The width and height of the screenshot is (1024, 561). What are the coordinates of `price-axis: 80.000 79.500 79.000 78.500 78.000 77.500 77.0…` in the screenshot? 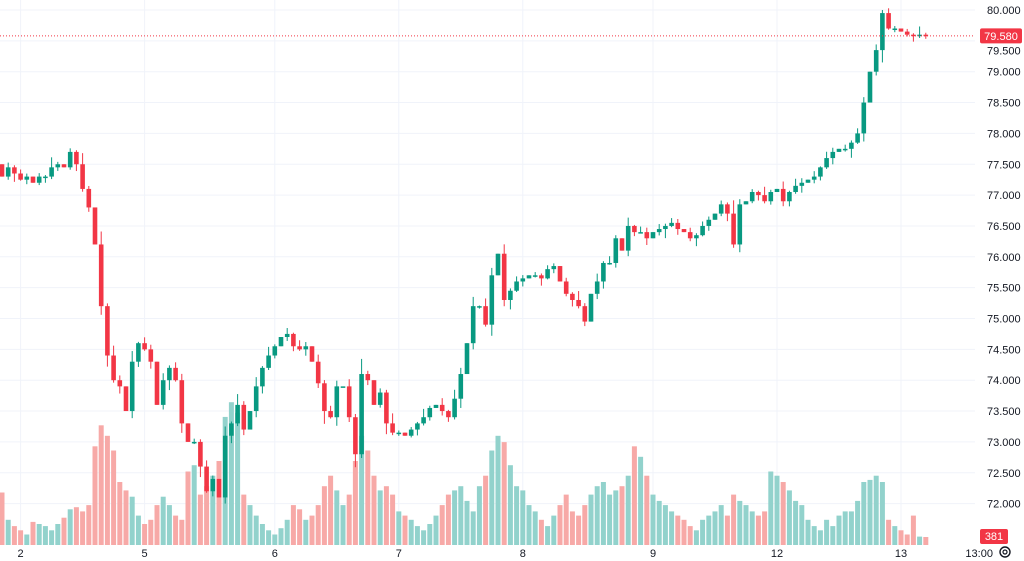 It's located at (1004, 258).